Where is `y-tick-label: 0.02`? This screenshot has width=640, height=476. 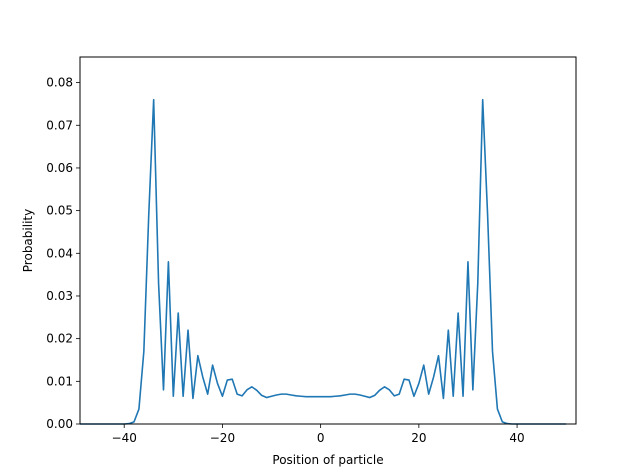
y-tick-label: 0.02 is located at coordinates (59, 339).